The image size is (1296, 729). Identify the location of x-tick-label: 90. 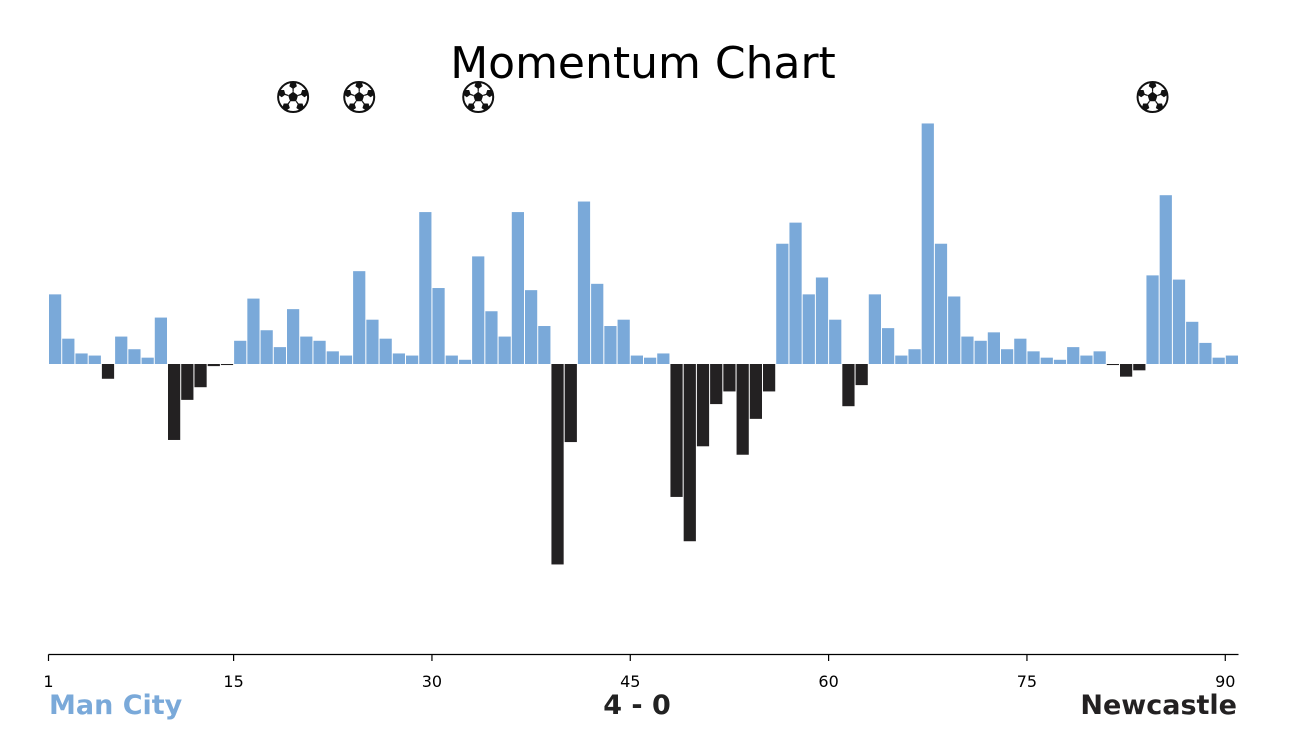
(1225, 681).